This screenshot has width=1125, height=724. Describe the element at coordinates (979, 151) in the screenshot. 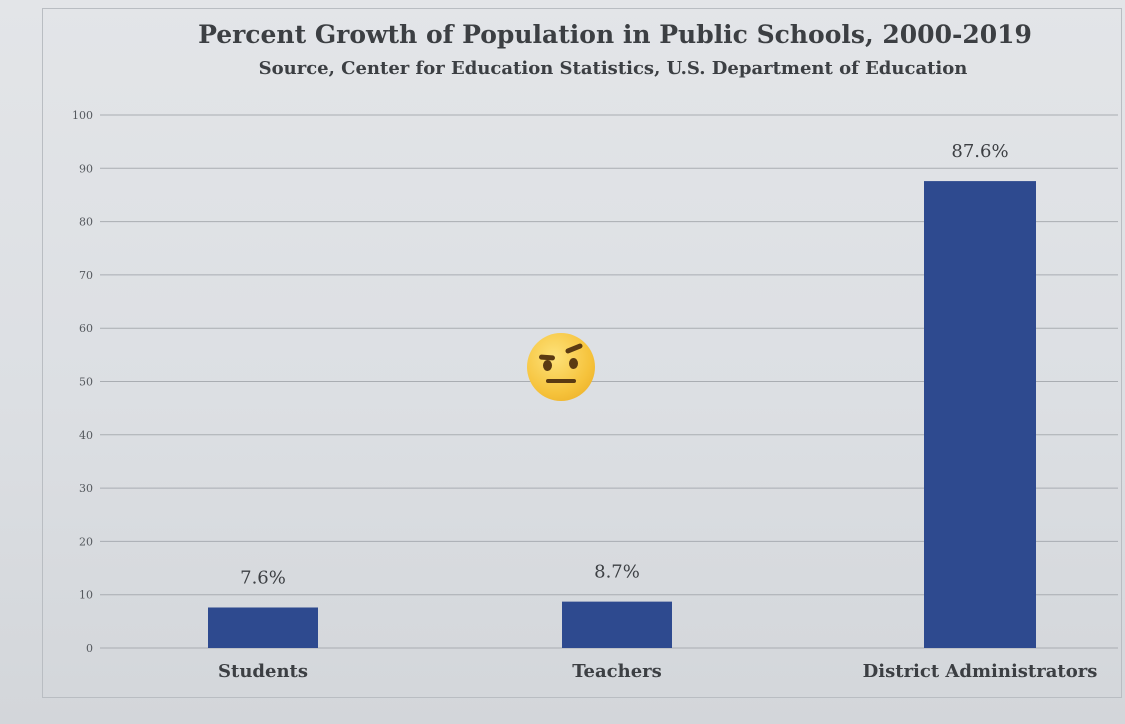

I see `data-label: 87.6%` at that location.